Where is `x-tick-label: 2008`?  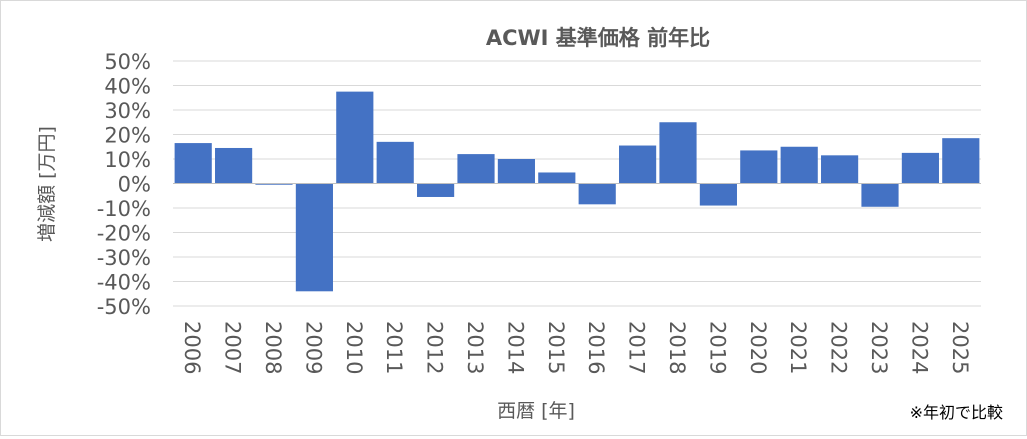 x-tick-label: 2008 is located at coordinates (273, 347).